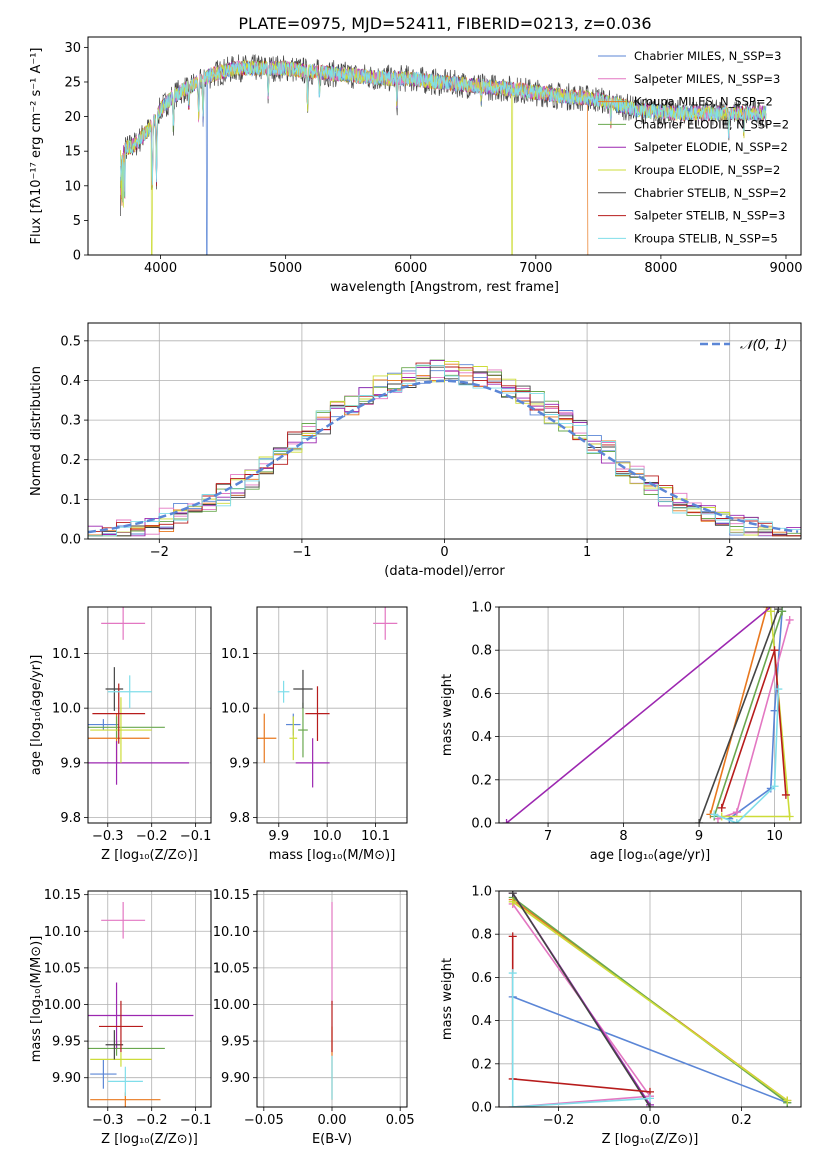 Image resolution: width=819 pixels, height=1170 pixels. What do you see at coordinates (159, 552) in the screenshot?
I see `x-tick-label: −2` at bounding box center [159, 552].